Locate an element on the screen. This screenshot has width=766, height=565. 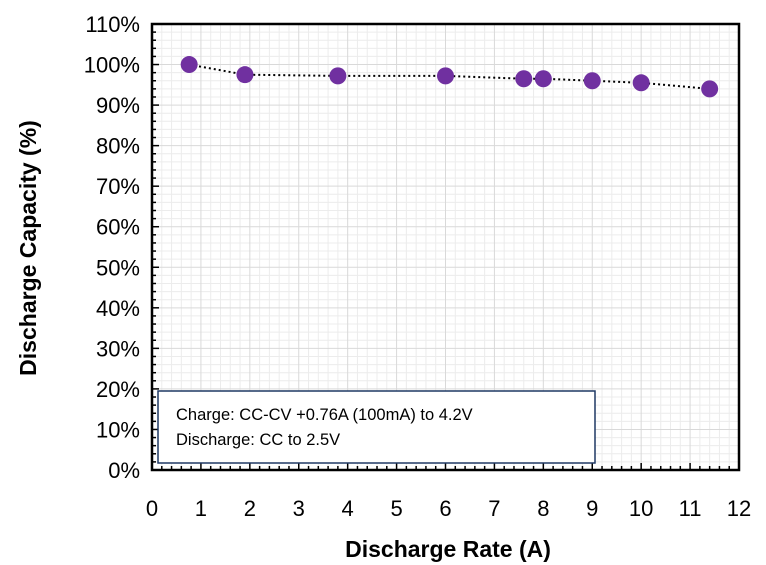
x-tick-label: 7 is located at coordinates (494, 508).